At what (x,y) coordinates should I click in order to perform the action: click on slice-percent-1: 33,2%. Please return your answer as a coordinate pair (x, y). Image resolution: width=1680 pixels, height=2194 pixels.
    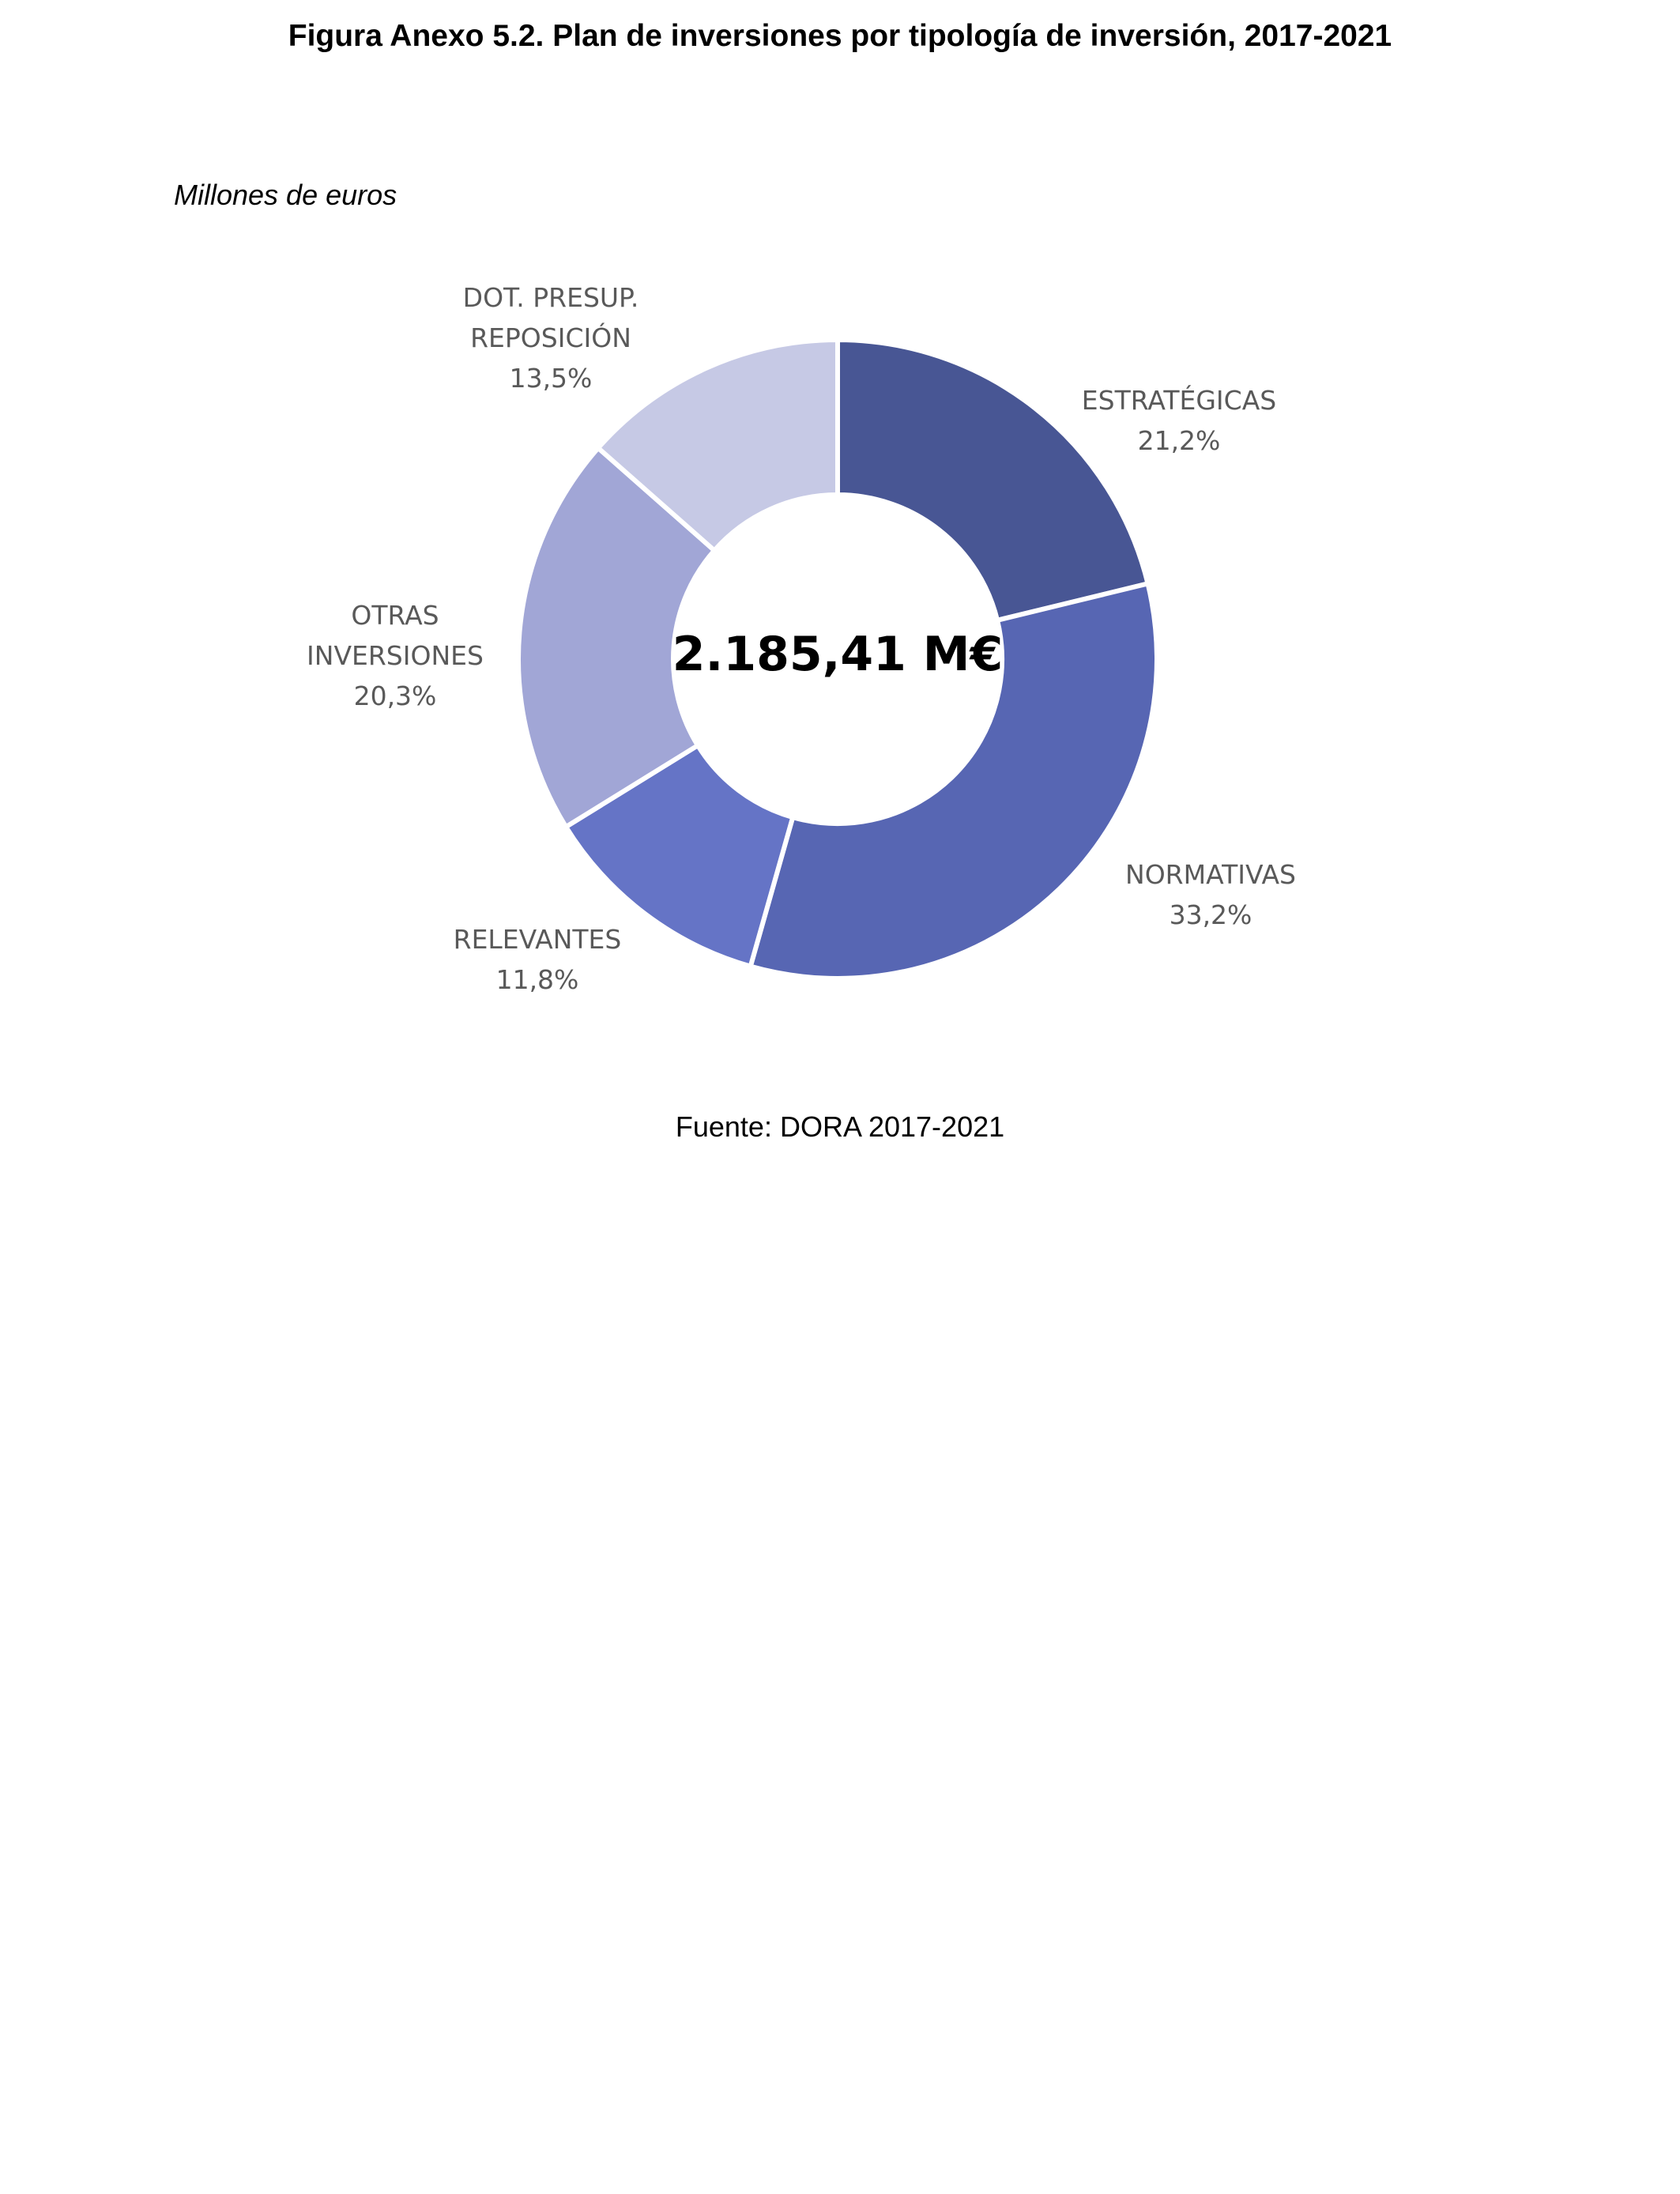
    Looking at the image, I should click on (1211, 914).